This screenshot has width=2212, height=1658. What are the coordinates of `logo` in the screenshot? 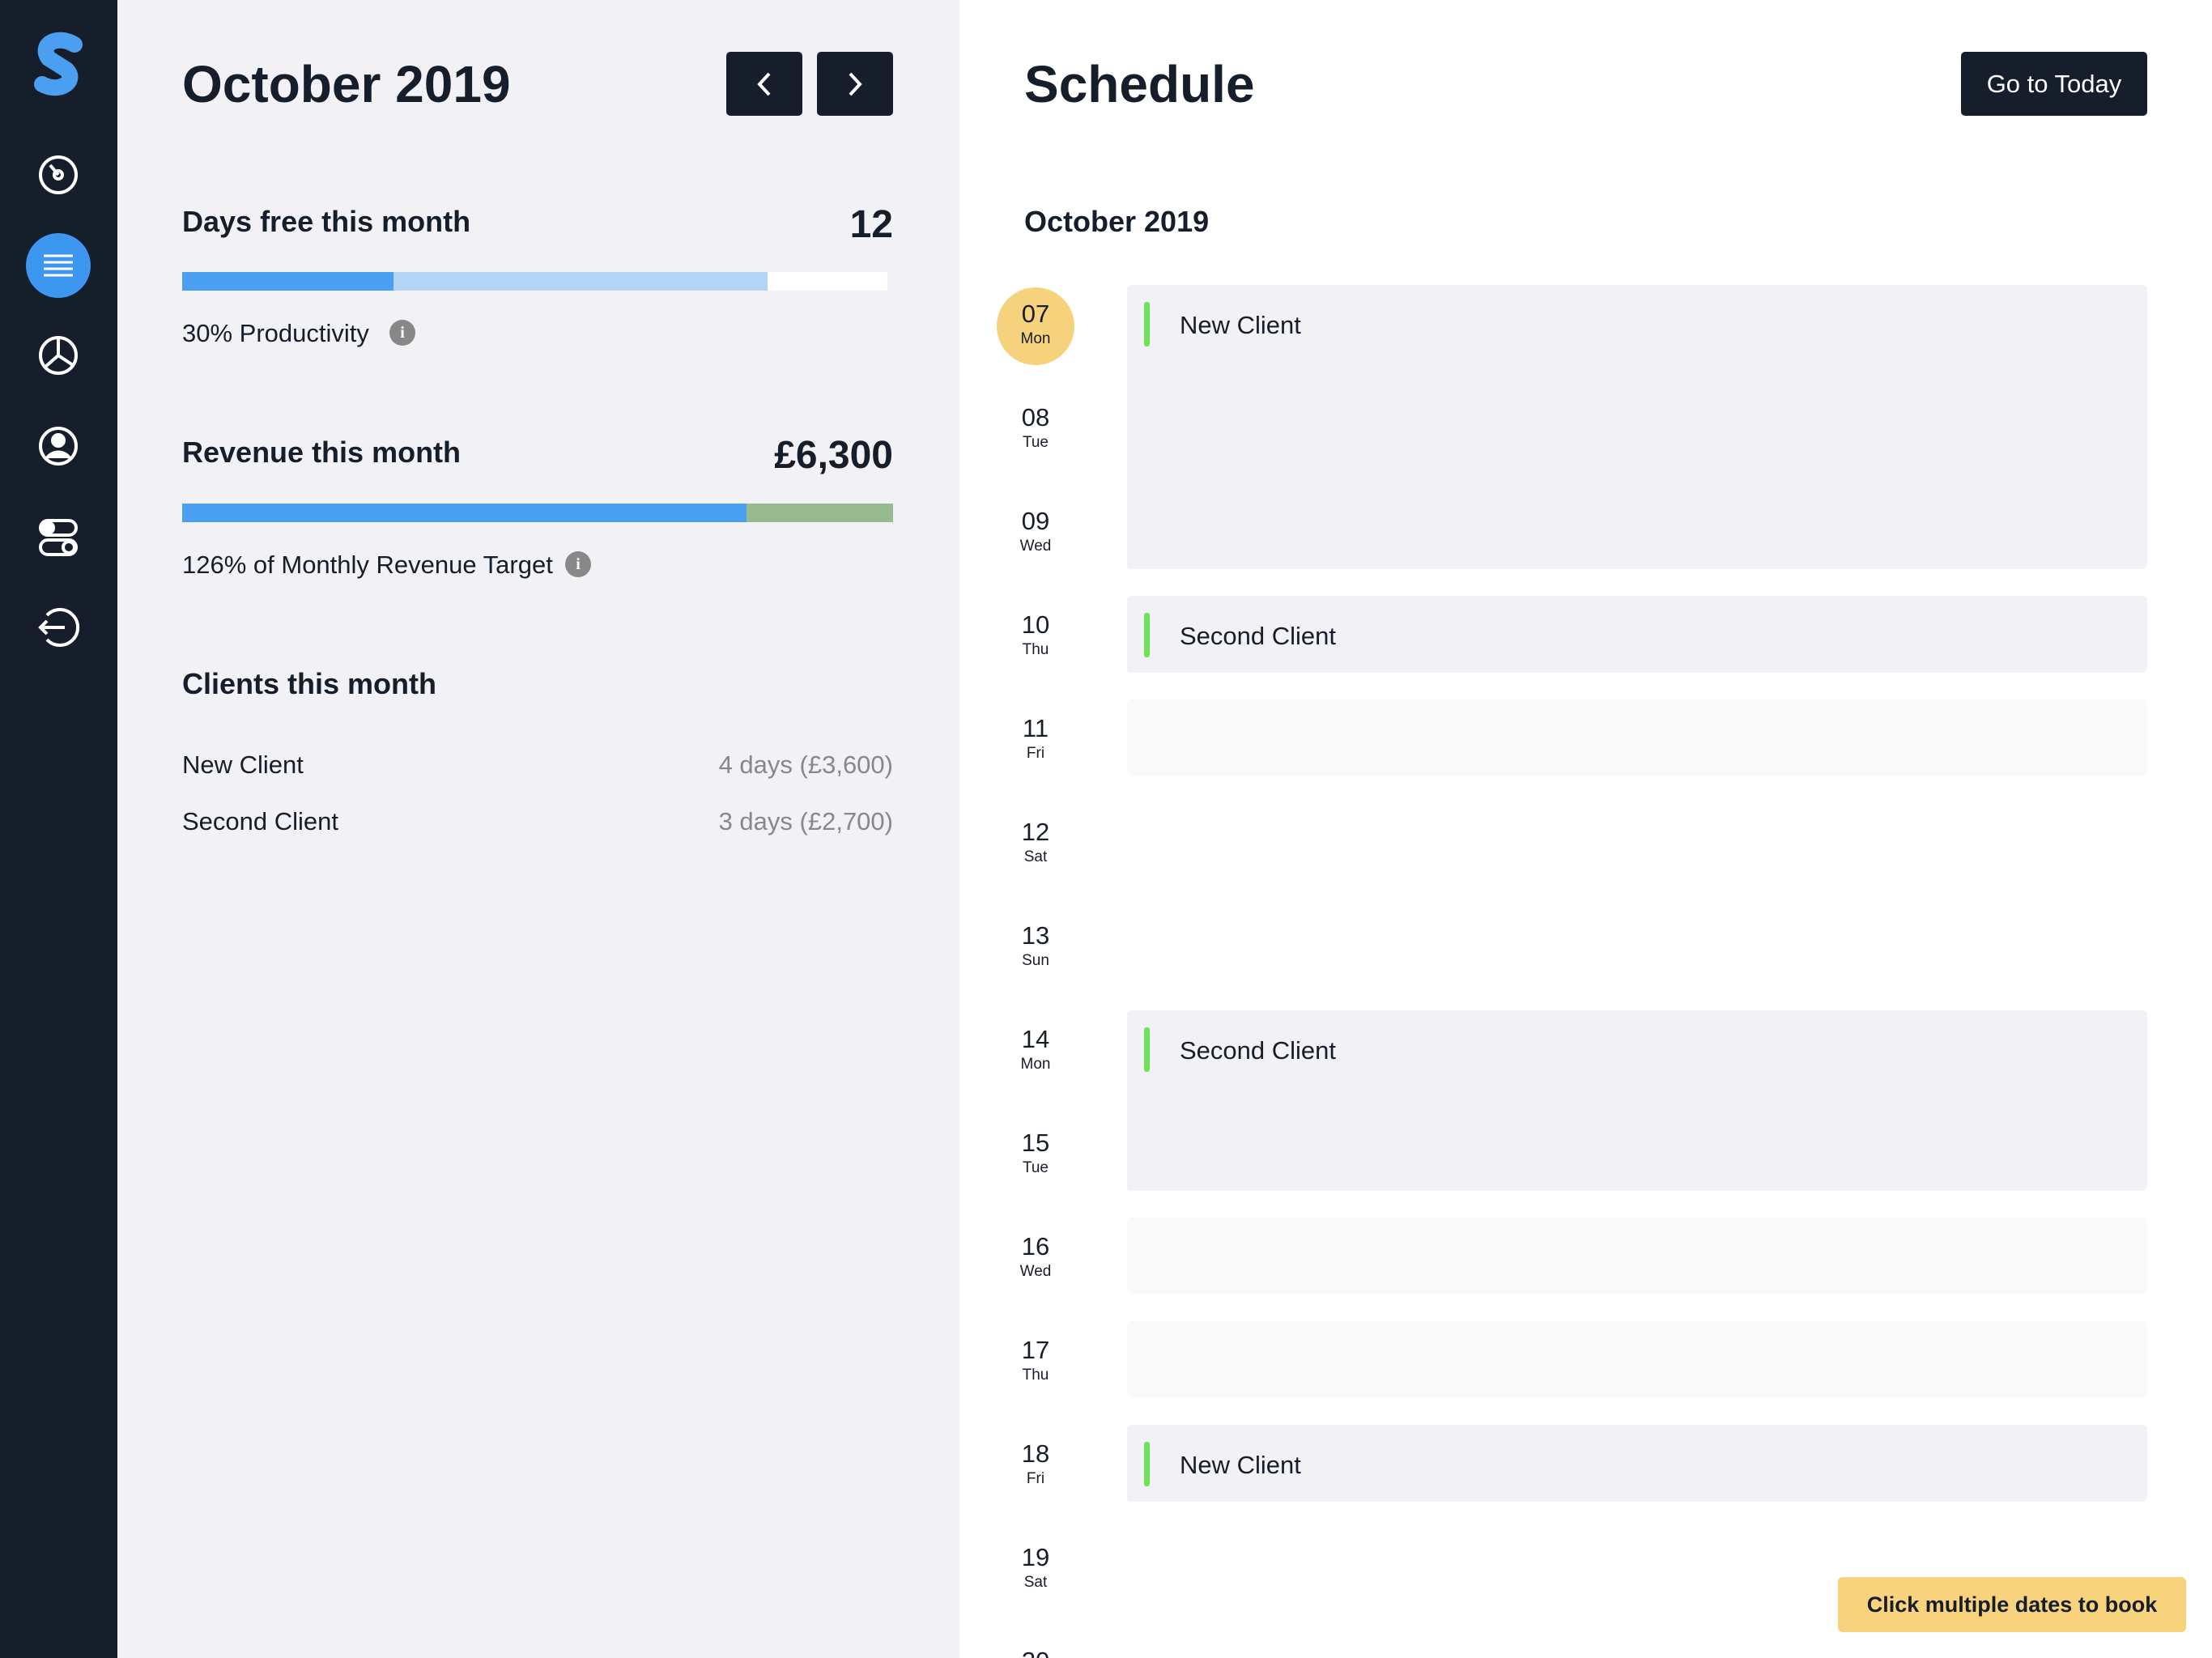 It's located at (58, 64).